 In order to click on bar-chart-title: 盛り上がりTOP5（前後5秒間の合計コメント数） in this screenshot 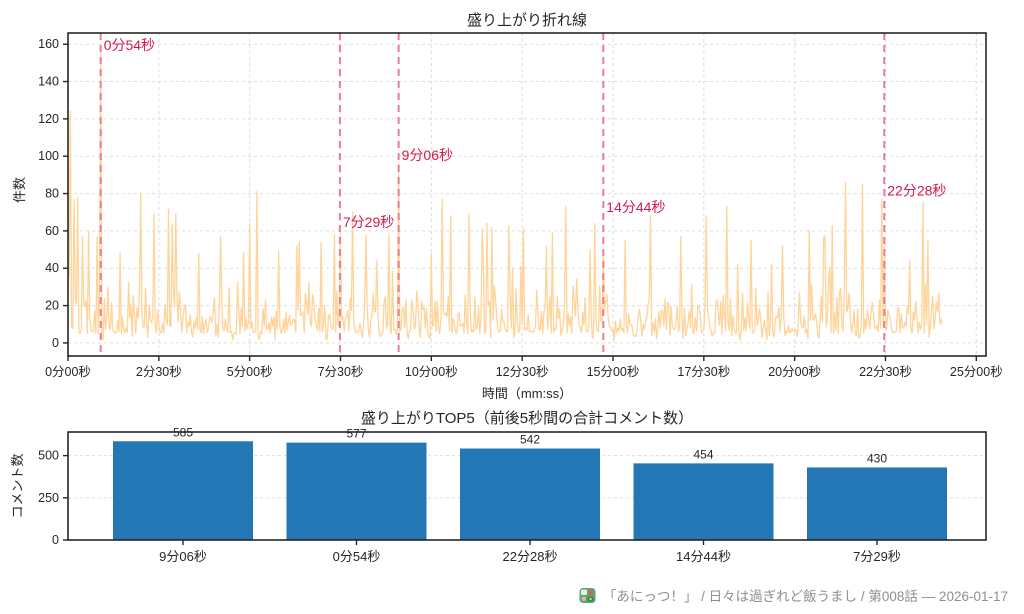, I will do `click(527, 418)`.